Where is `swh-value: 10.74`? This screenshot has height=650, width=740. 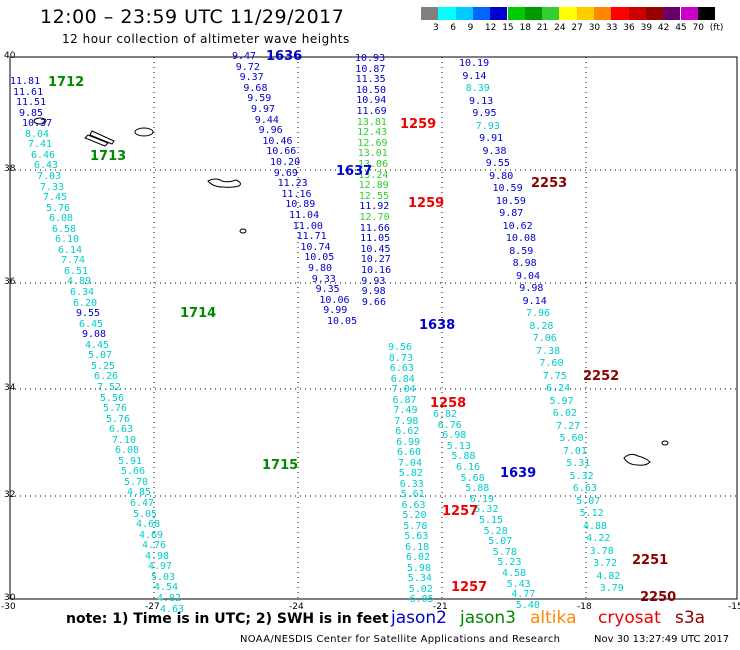
swh-value: 10.74 is located at coordinates (315, 247).